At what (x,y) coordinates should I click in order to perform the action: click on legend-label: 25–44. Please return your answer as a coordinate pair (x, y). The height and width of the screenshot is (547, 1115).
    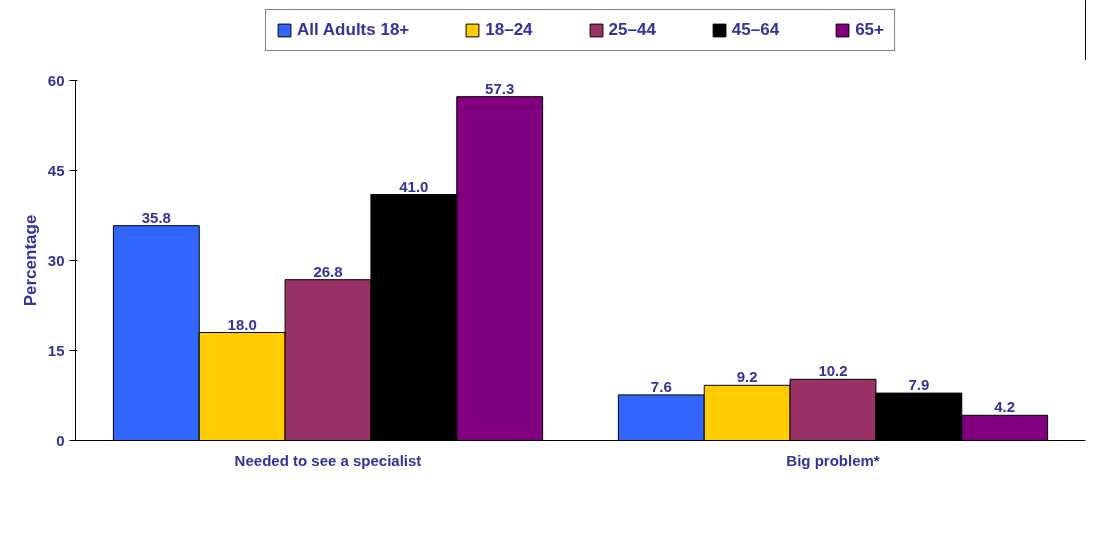
    Looking at the image, I should click on (632, 30).